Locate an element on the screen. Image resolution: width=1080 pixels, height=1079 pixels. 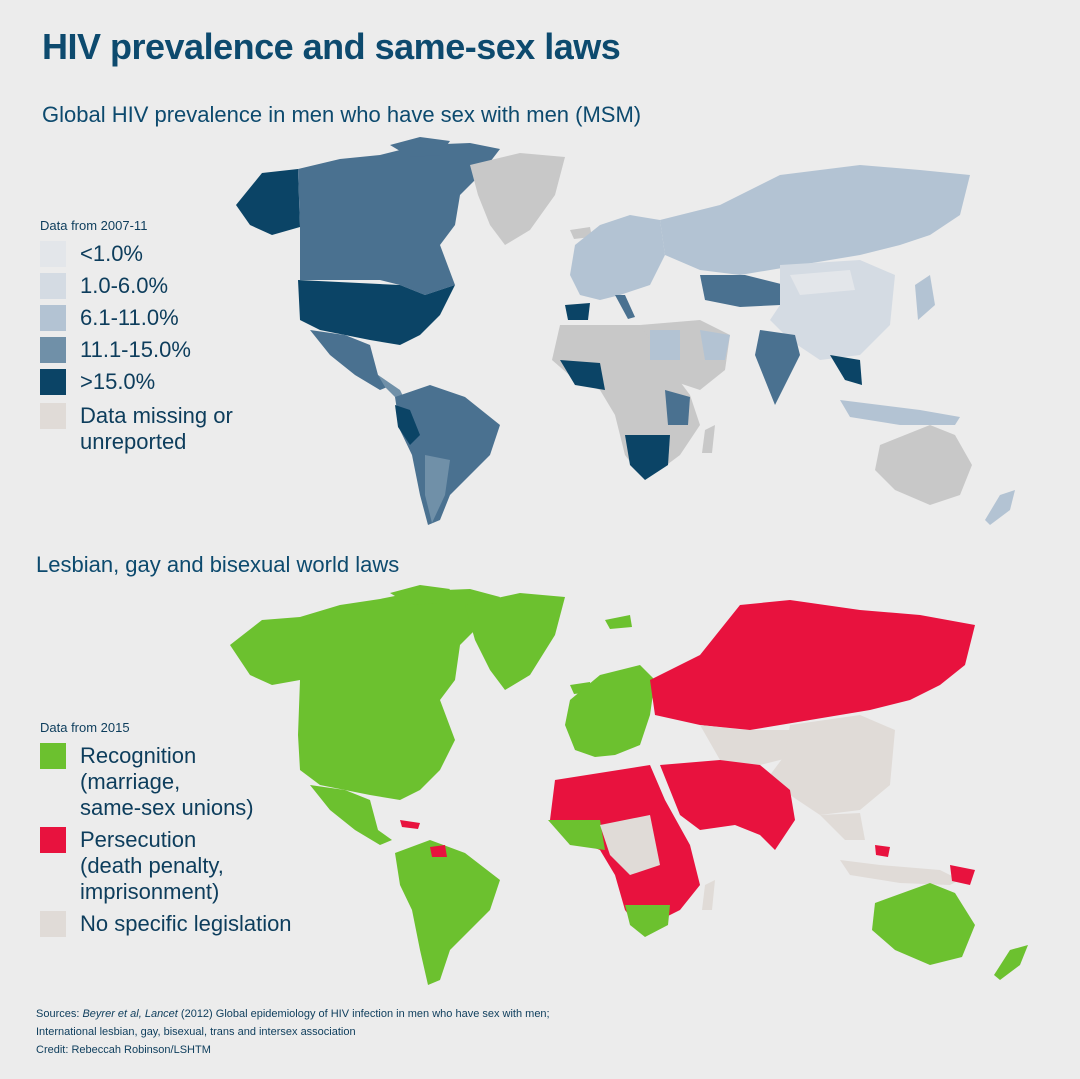
legend-item: 11.1-15.0% is located at coordinates (136, 350).